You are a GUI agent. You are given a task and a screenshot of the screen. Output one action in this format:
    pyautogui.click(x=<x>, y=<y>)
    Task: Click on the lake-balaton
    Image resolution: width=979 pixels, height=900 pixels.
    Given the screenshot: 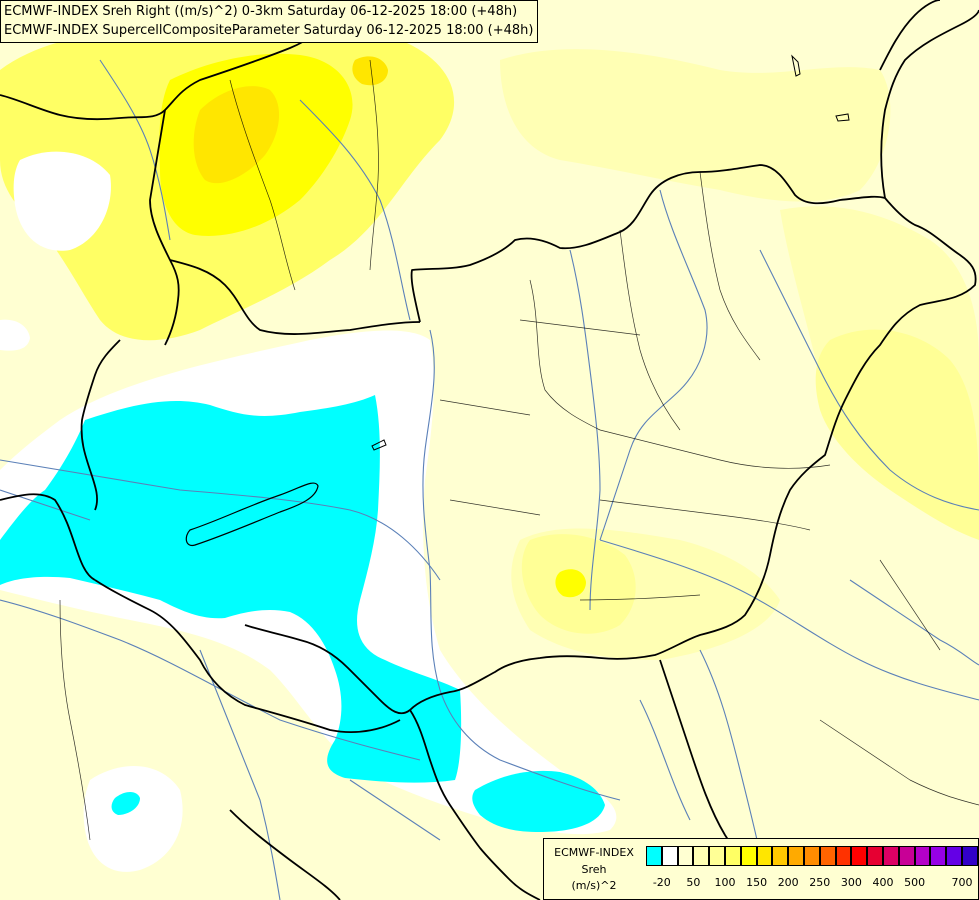 What is the action you would take?
    pyautogui.click(x=252, y=514)
    